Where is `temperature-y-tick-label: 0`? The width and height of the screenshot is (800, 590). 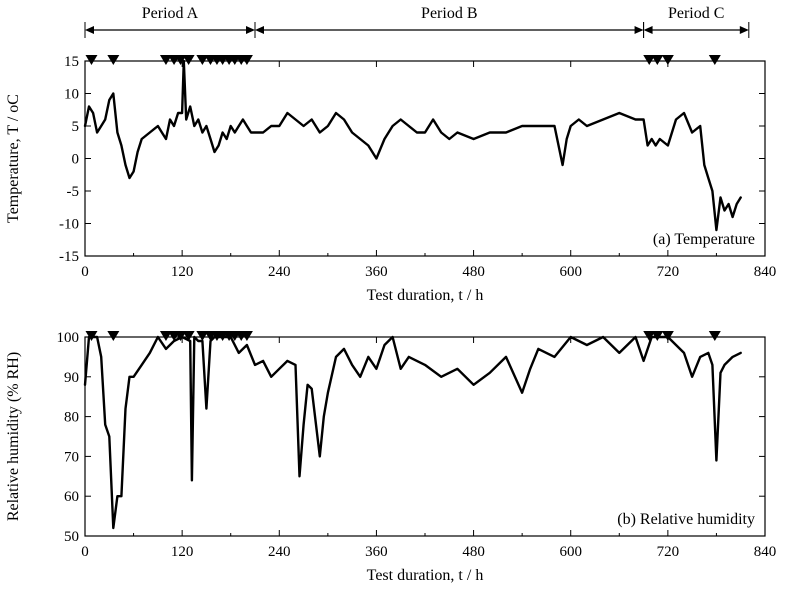
temperature-y-tick-label: 0 is located at coordinates (76, 160).